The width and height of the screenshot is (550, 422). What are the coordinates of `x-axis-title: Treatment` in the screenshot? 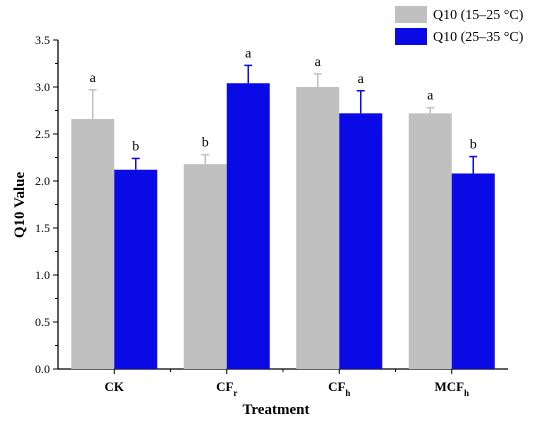 It's located at (276, 410).